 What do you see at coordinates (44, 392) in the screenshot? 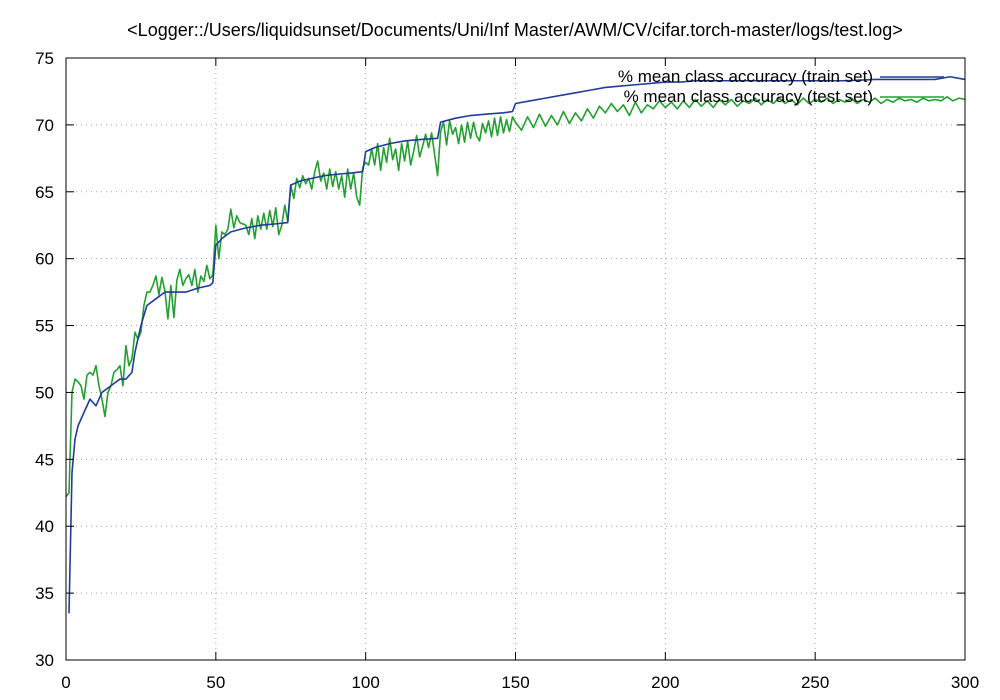
I see `y-tick-label: 50` at bounding box center [44, 392].